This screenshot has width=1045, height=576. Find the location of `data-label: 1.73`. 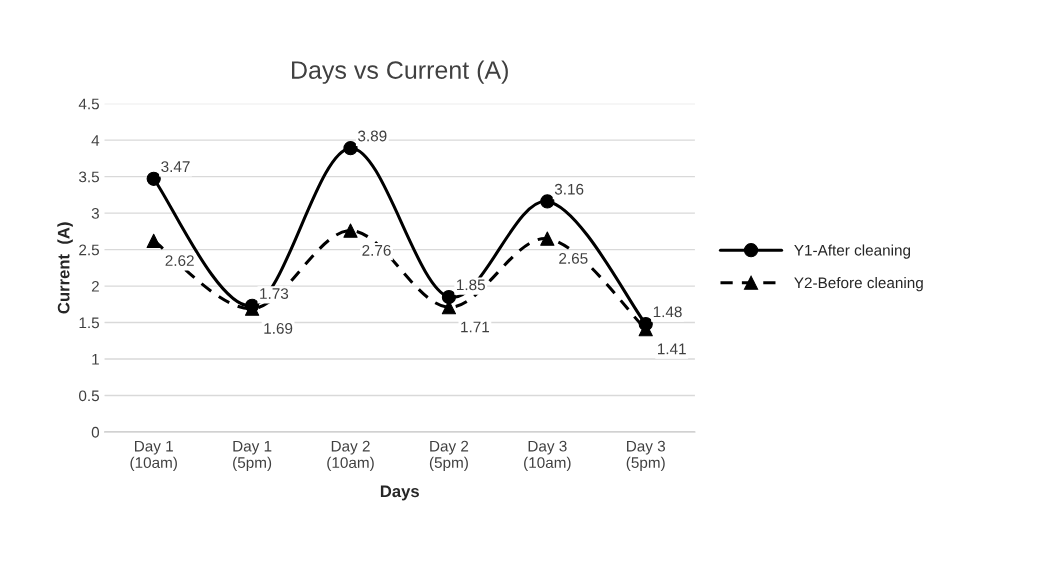

data-label: 1.73 is located at coordinates (274, 293).